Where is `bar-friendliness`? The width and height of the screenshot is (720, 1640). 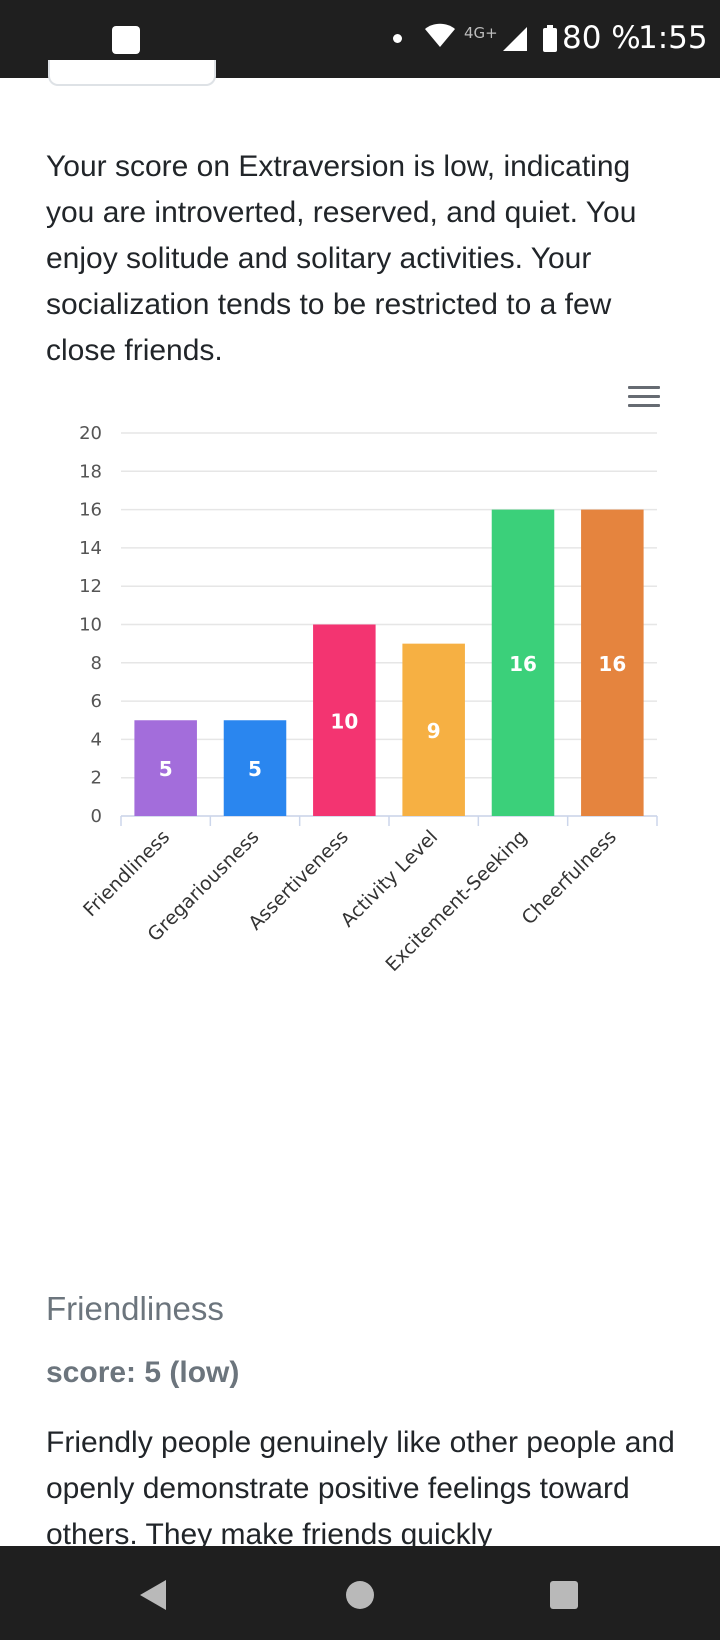
bar-friendliness is located at coordinates (165, 768).